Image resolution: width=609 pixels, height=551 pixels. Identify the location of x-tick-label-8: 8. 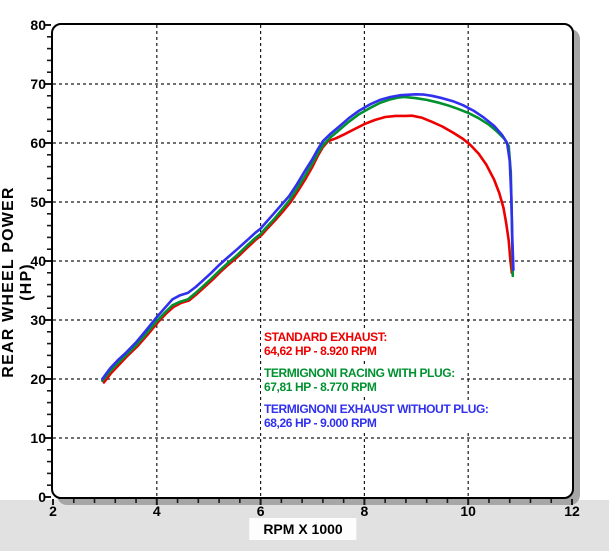
(364, 511).